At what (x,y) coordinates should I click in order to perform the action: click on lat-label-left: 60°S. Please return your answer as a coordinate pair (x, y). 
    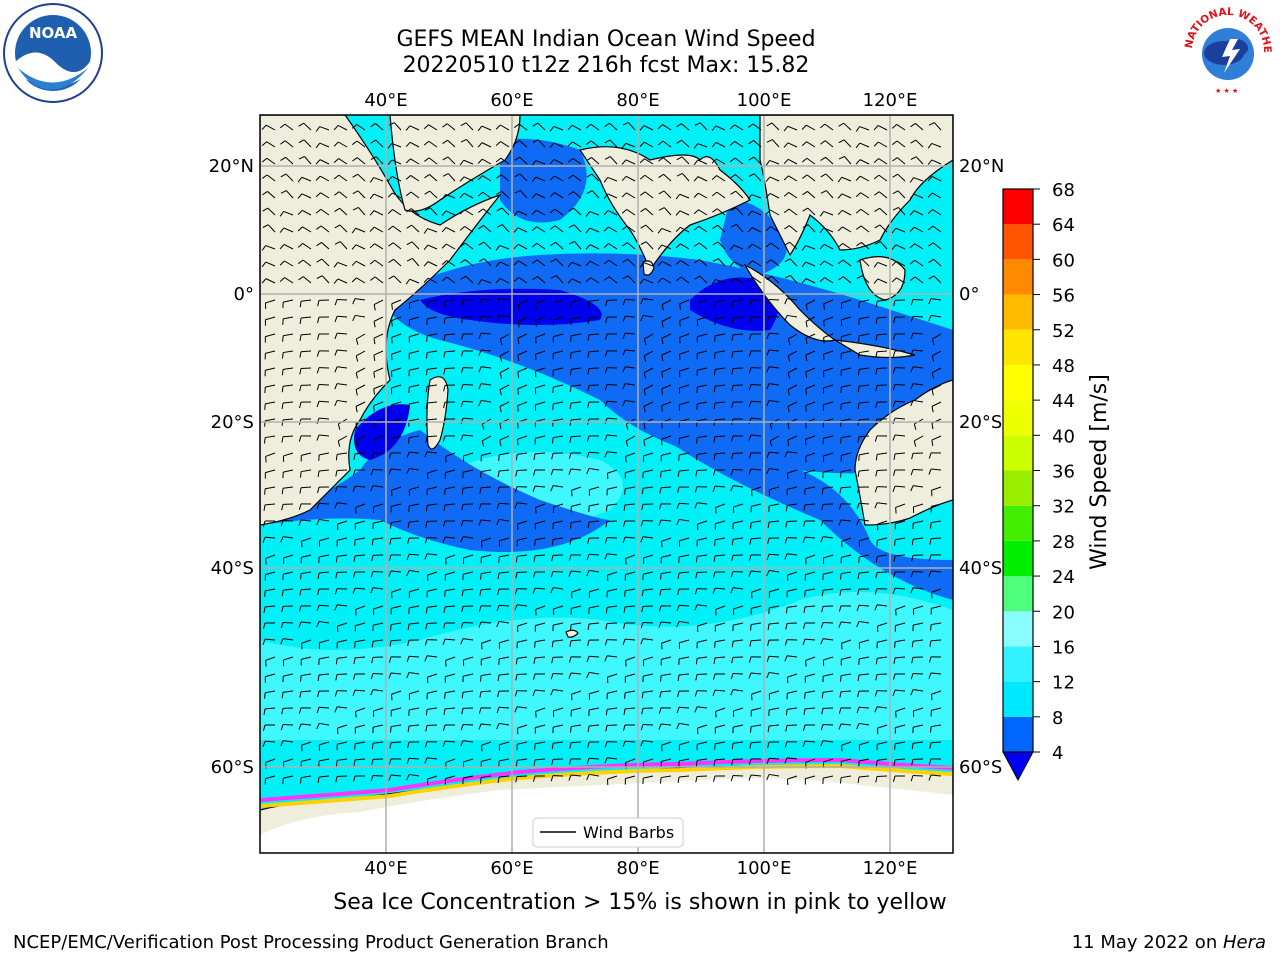
    Looking at the image, I should click on (232, 767).